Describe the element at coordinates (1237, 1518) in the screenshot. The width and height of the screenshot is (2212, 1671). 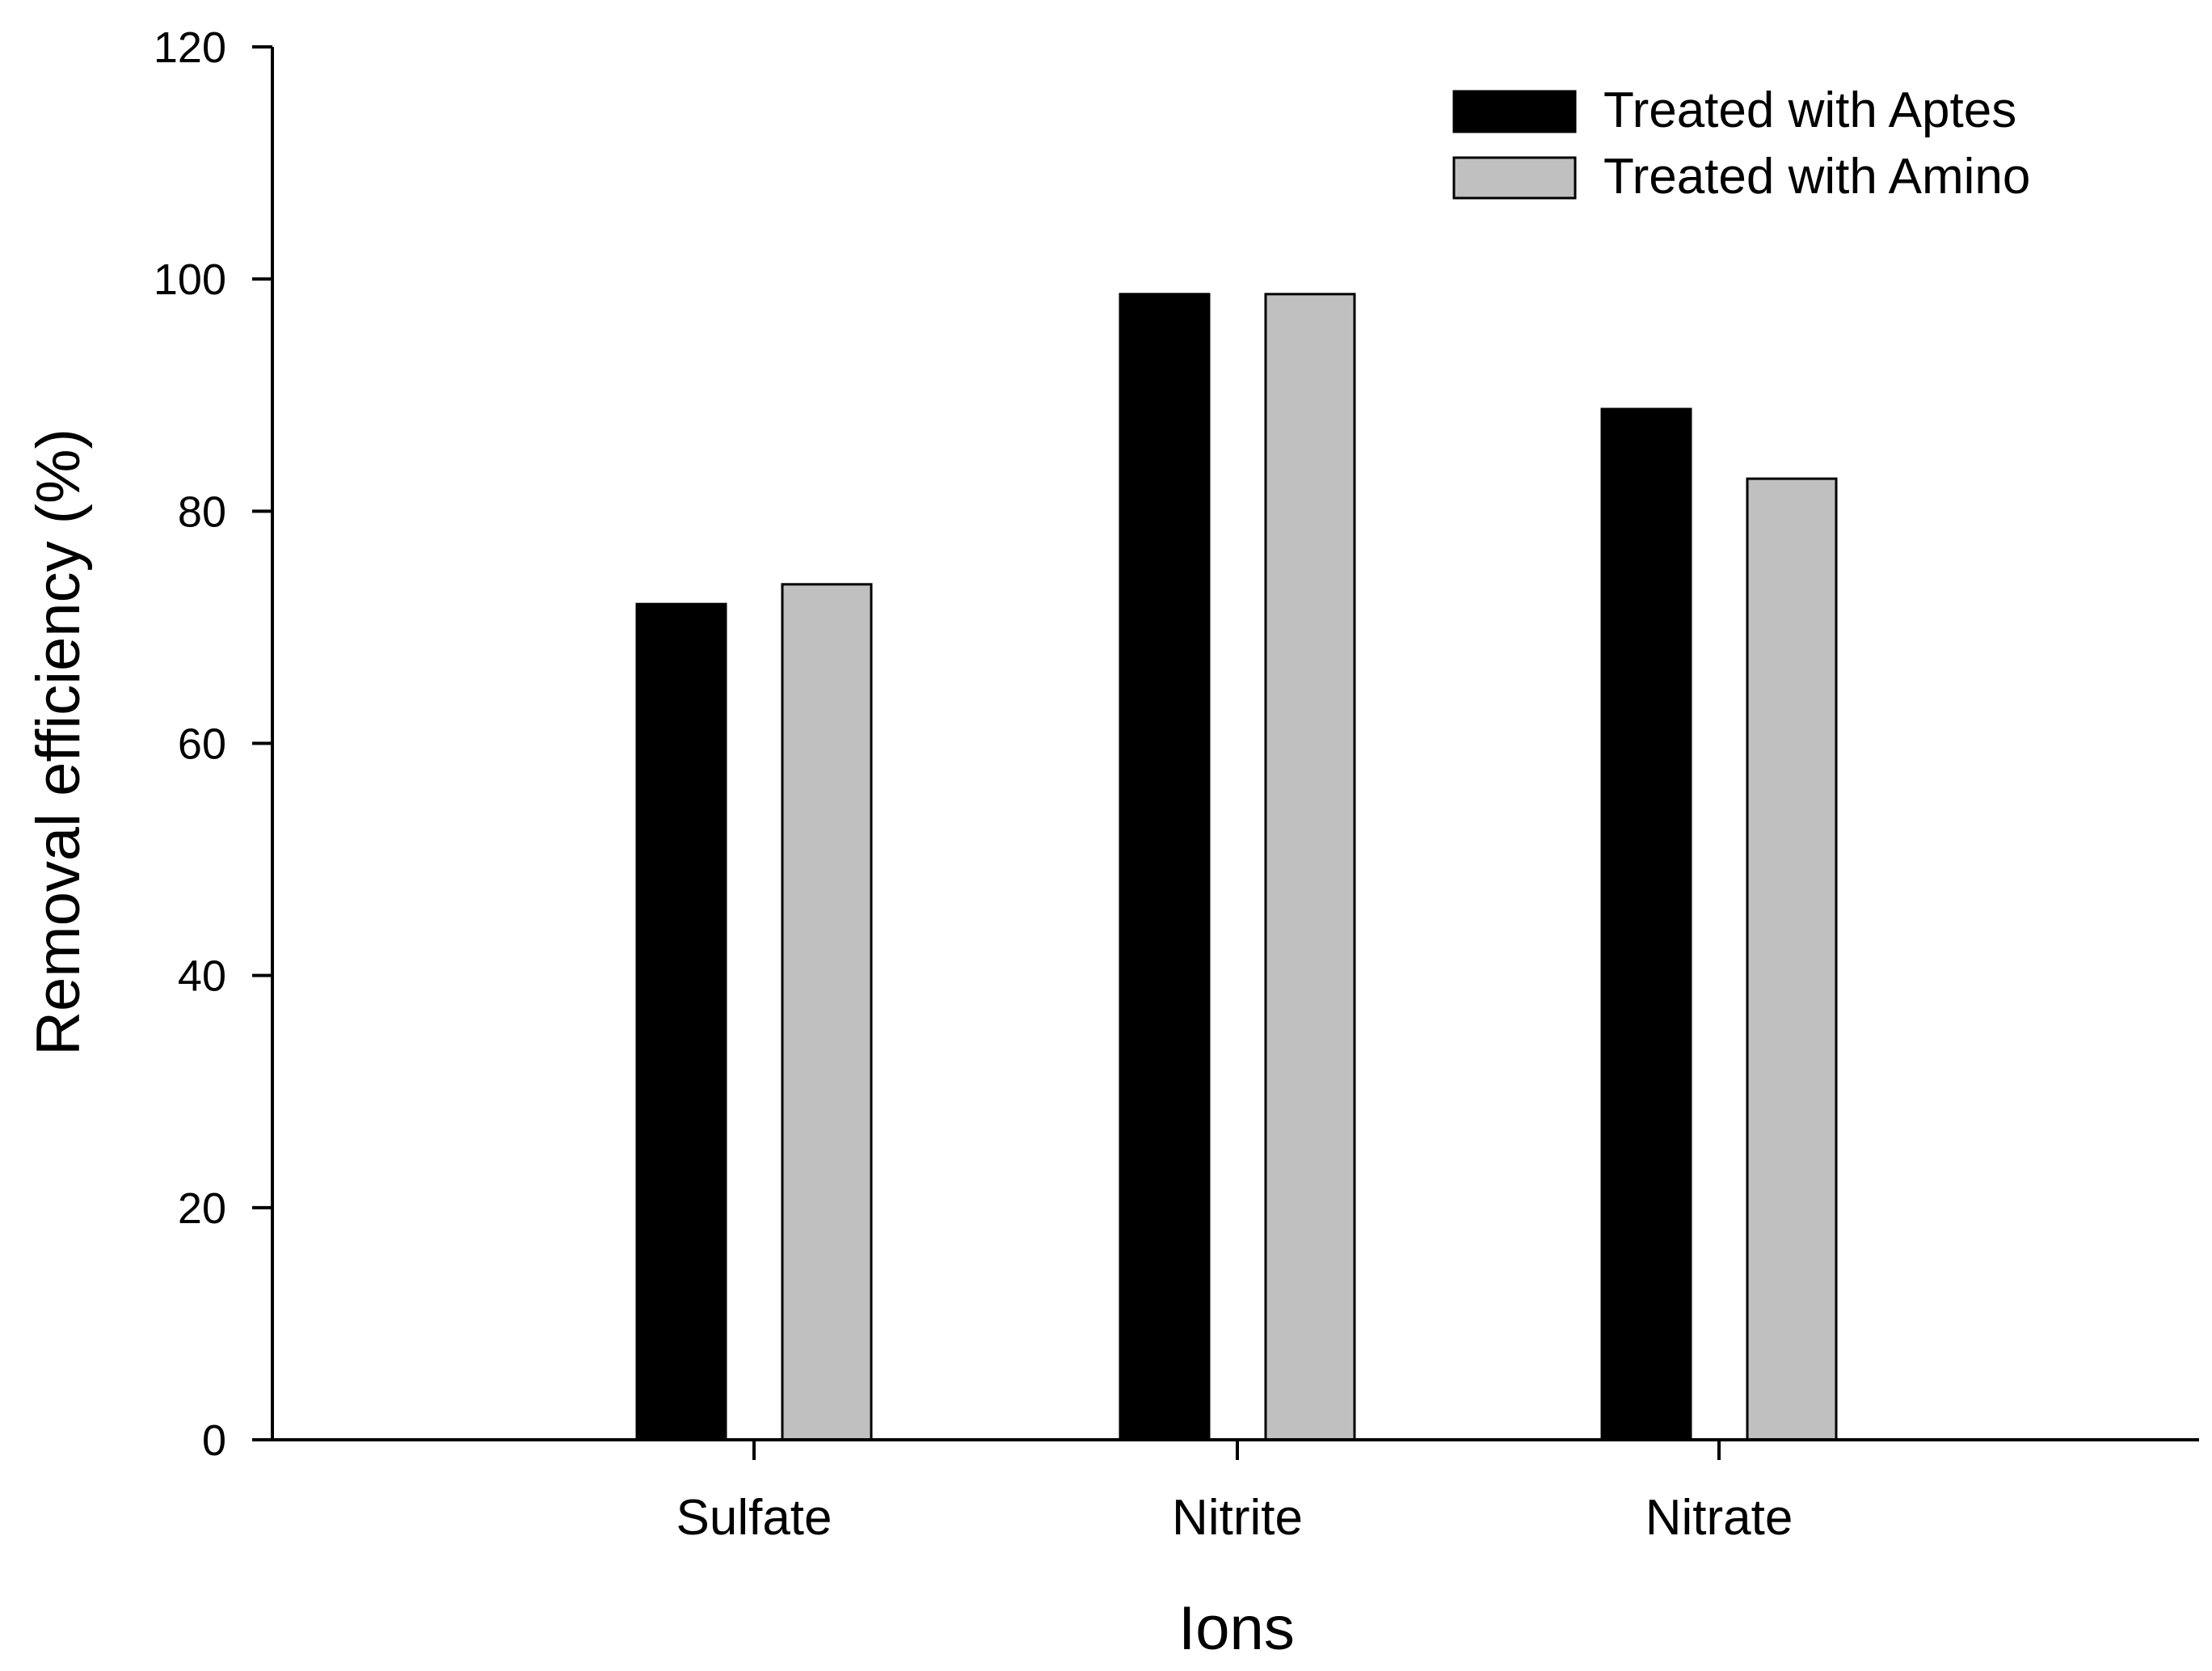
I see `x-tick-label-nitrite: Nitrite` at that location.